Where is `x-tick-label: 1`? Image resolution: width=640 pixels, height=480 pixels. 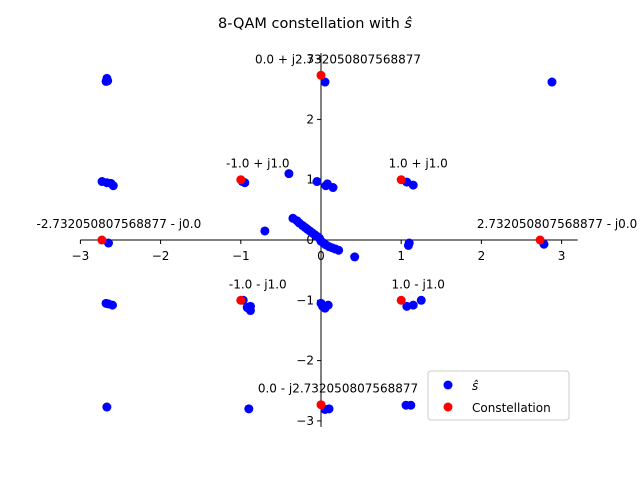
x-tick-label: 1 is located at coordinates (401, 256).